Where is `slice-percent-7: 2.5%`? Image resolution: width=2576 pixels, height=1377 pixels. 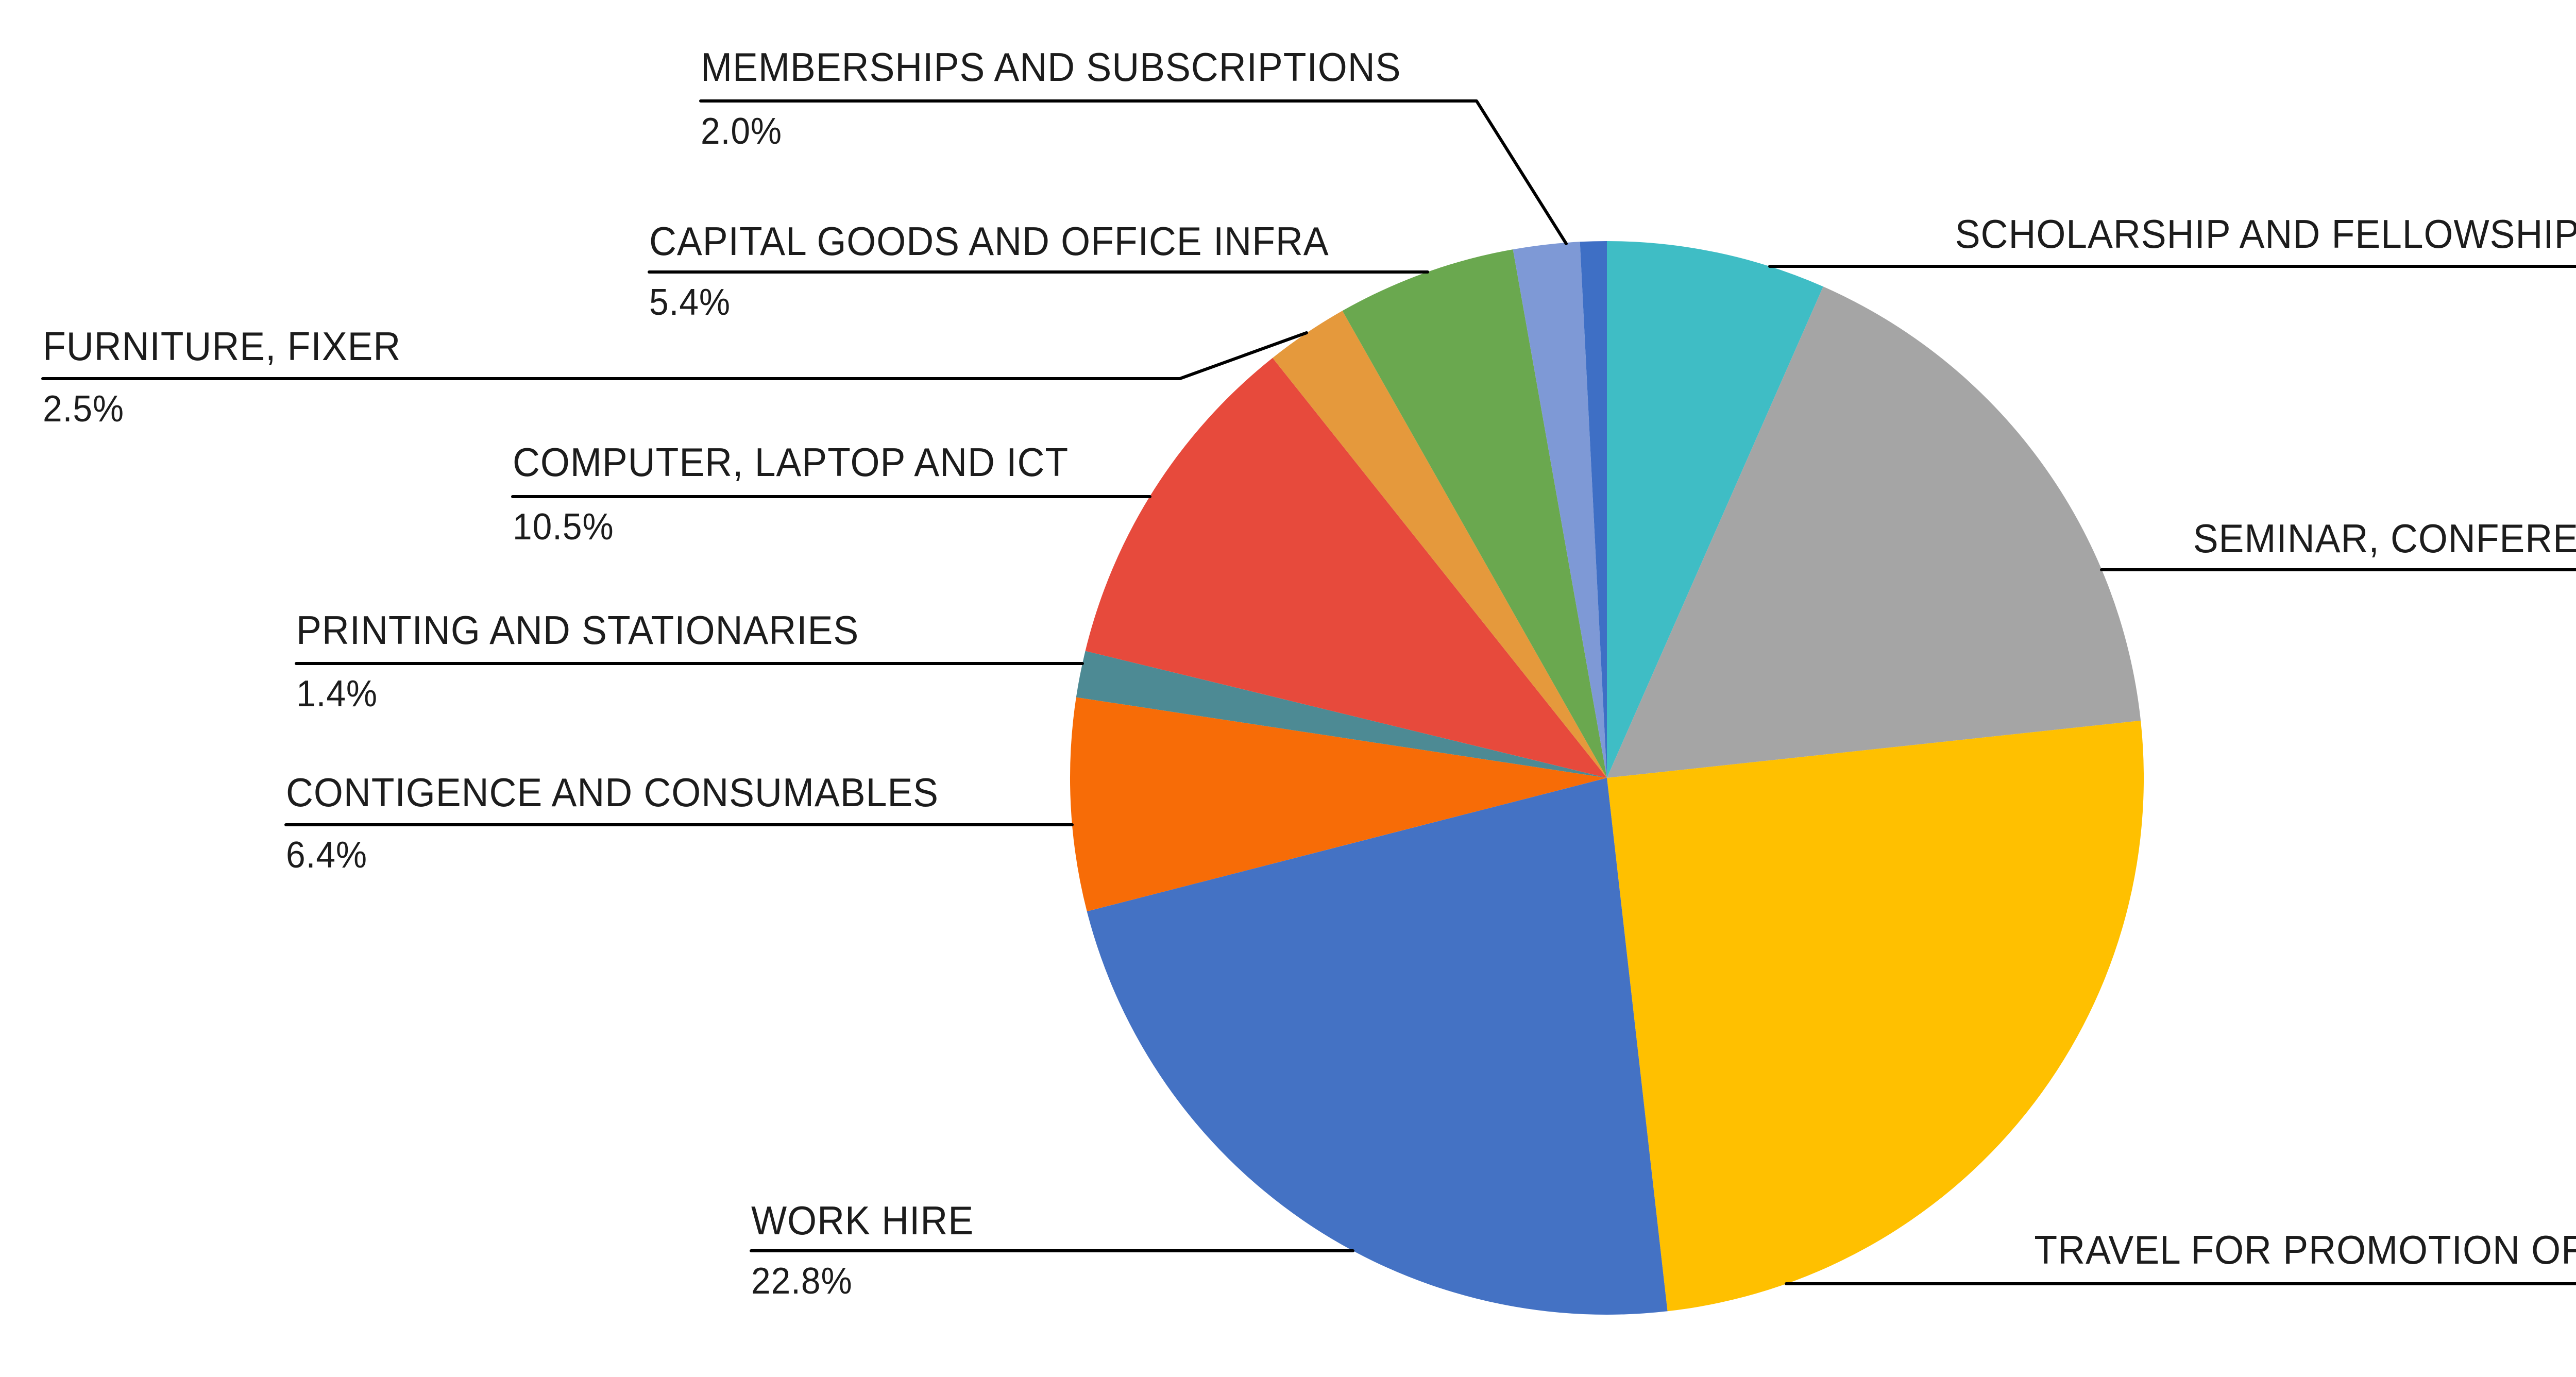 slice-percent-7: 2.5% is located at coordinates (84, 409).